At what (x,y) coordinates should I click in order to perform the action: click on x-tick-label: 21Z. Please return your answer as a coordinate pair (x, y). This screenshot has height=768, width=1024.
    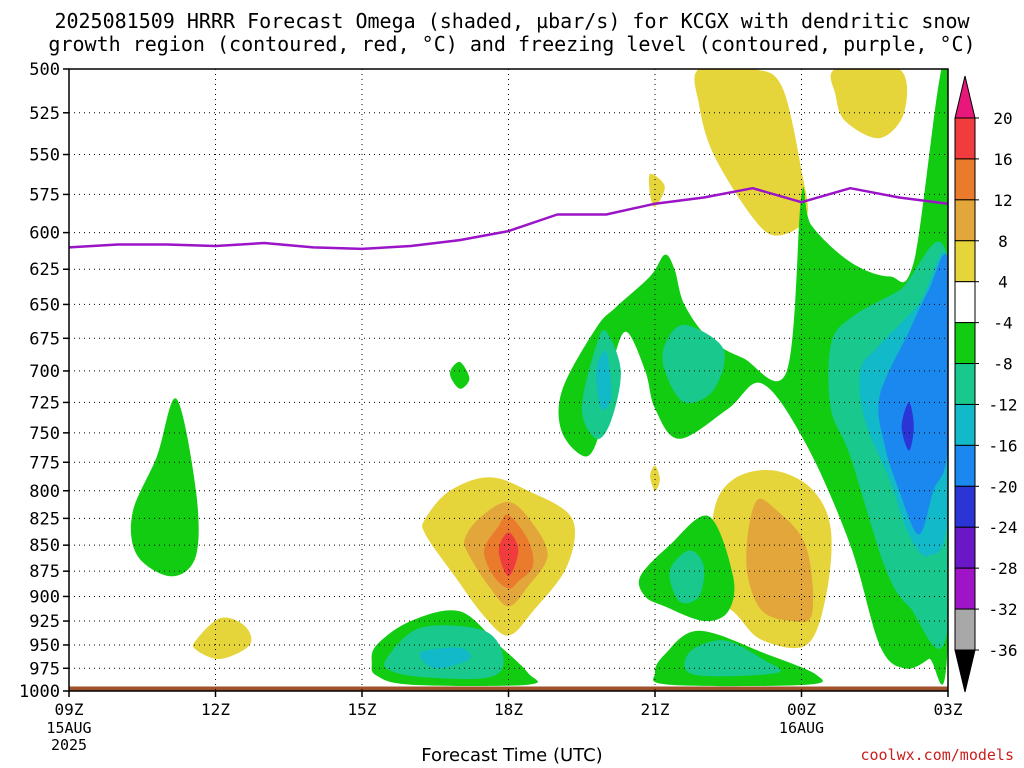
    Looking at the image, I should click on (655, 709).